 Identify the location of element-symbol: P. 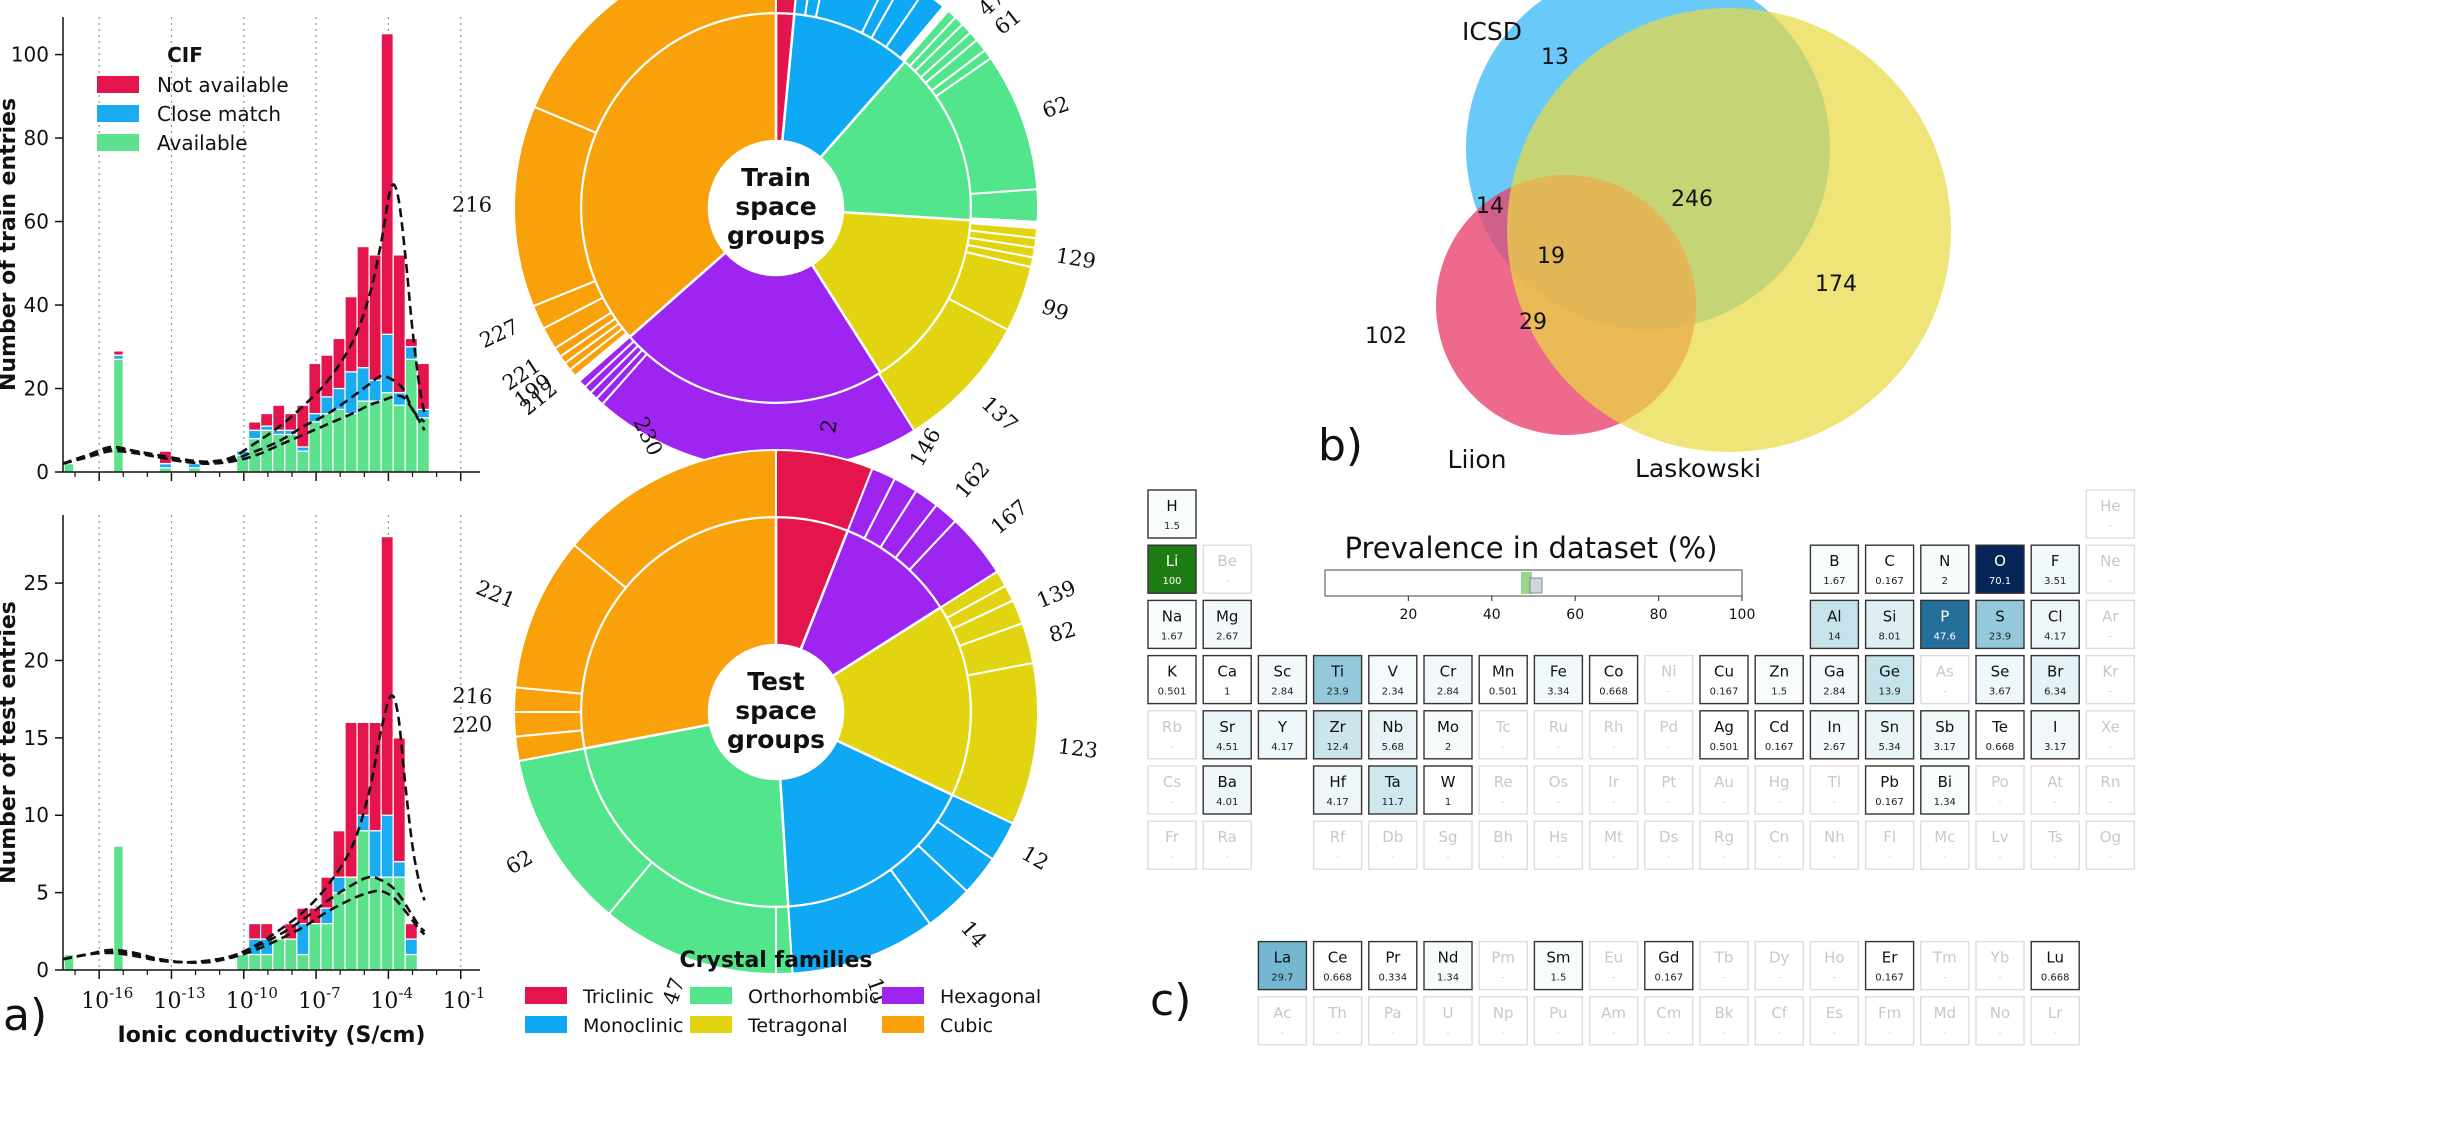
(1944, 616).